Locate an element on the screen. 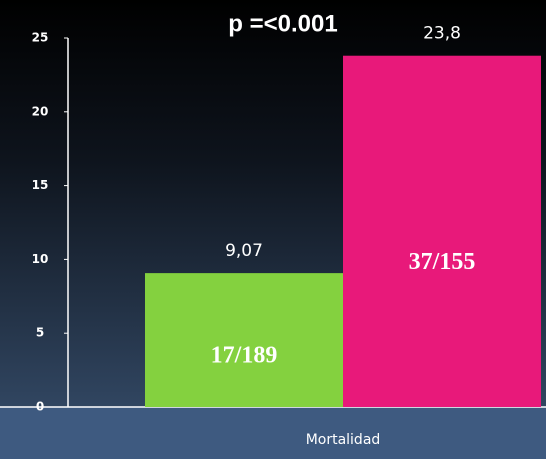 The width and height of the screenshot is (546, 459). value-label: 9,07 is located at coordinates (244, 251).